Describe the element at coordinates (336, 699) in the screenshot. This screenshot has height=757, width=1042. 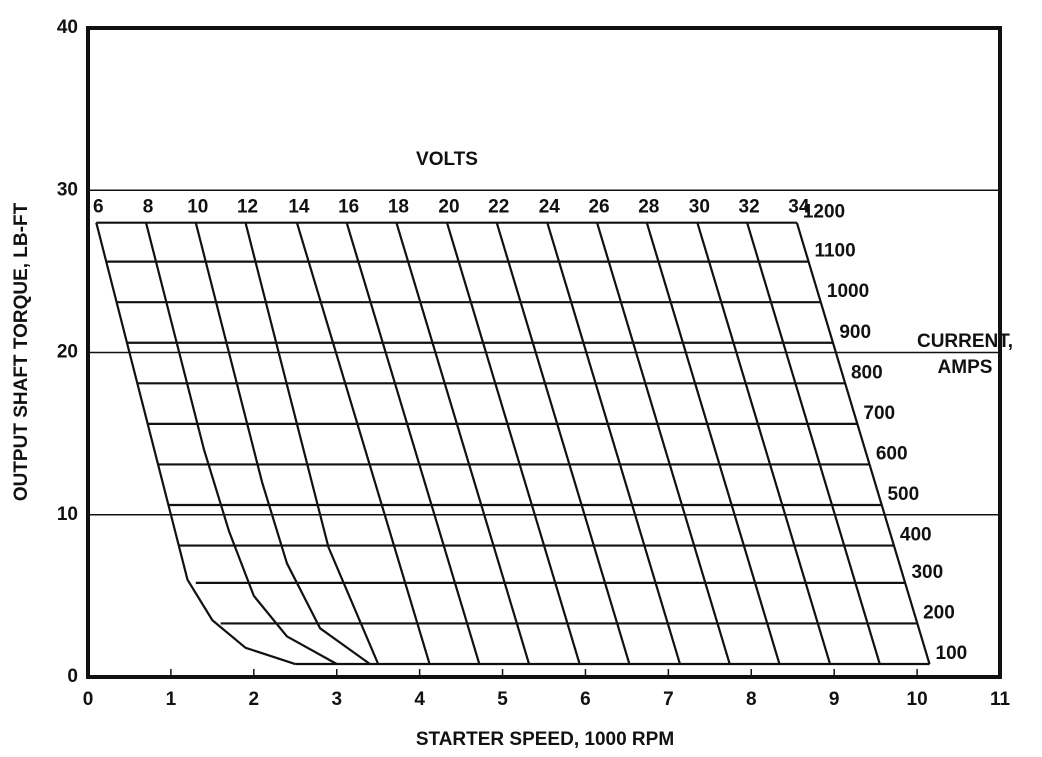
I see `x-tick-label: 3` at that location.